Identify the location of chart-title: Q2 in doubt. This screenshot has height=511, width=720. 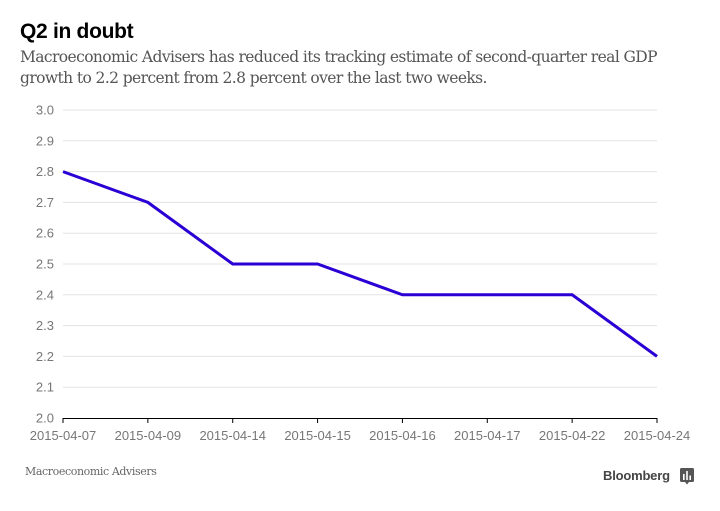
(77, 31).